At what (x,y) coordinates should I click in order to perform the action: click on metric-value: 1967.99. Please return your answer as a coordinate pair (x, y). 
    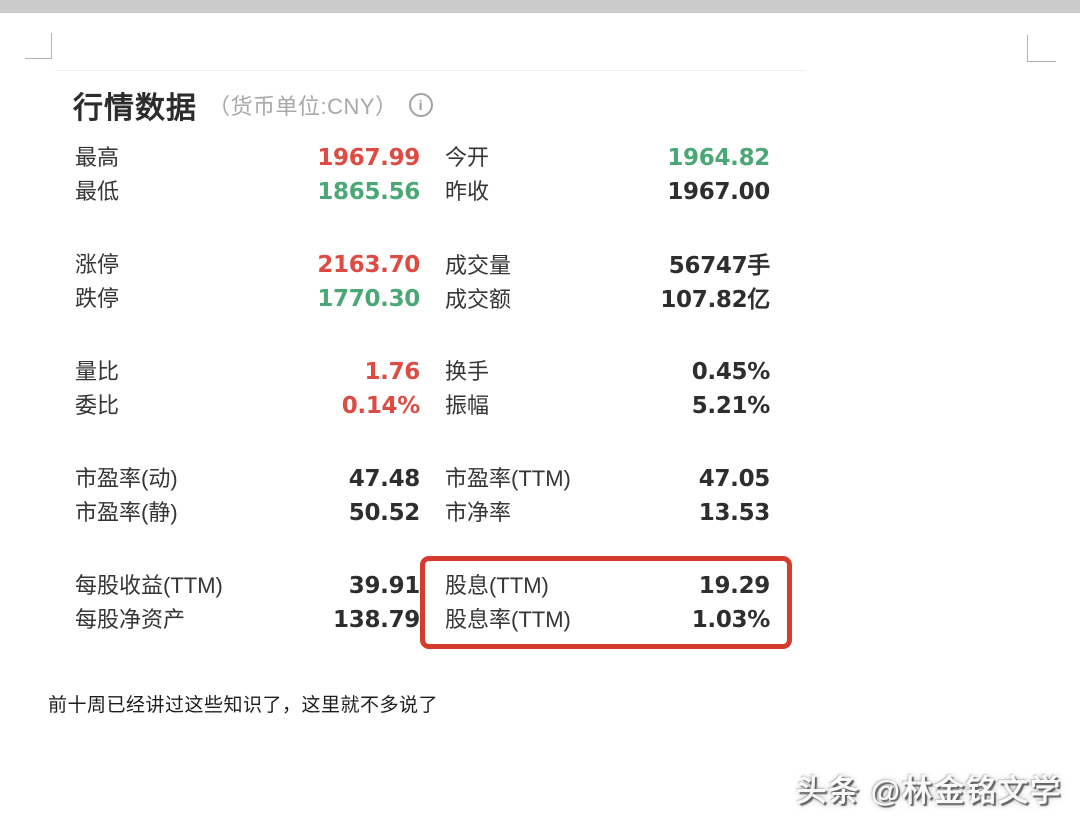
    Looking at the image, I should click on (368, 158).